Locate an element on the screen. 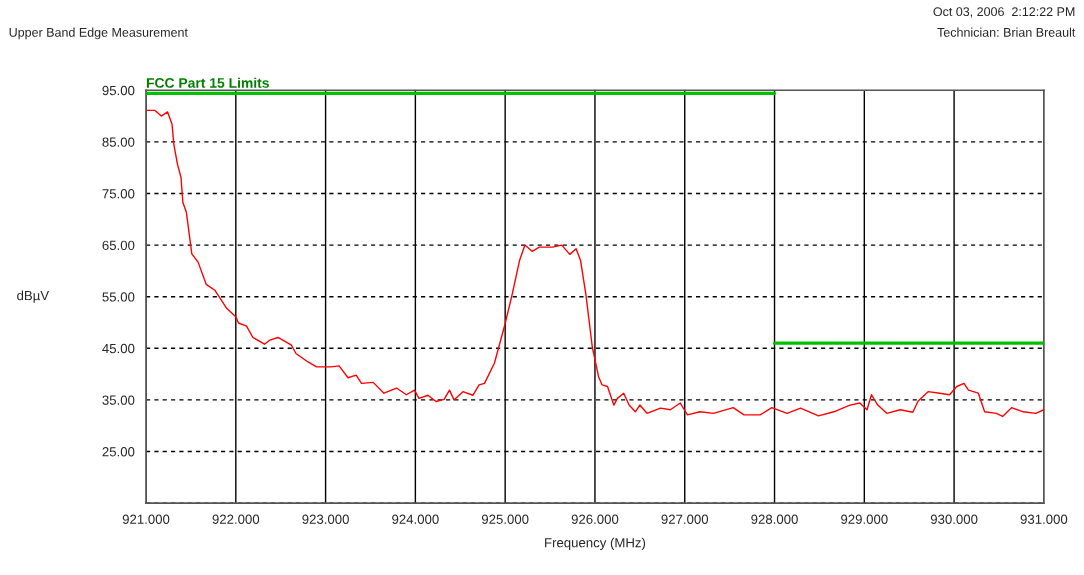 Image resolution: width=1084 pixels, height=575 pixels. text: Technician: Brian Breault is located at coordinates (1006, 32).